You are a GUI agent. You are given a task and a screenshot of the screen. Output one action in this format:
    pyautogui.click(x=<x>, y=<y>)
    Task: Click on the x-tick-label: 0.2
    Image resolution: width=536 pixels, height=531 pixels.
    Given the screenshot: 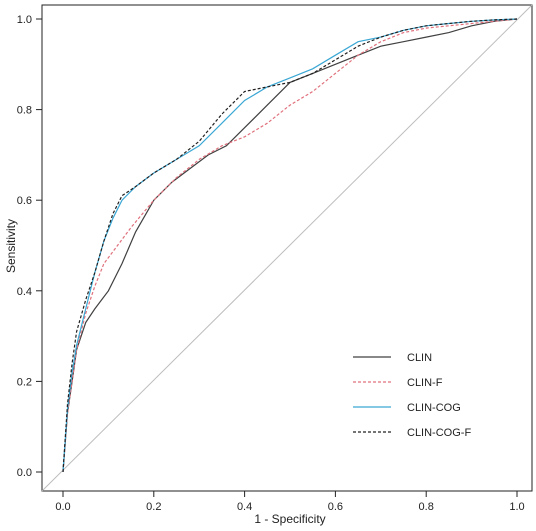 What is the action you would take?
    pyautogui.click(x=153, y=507)
    